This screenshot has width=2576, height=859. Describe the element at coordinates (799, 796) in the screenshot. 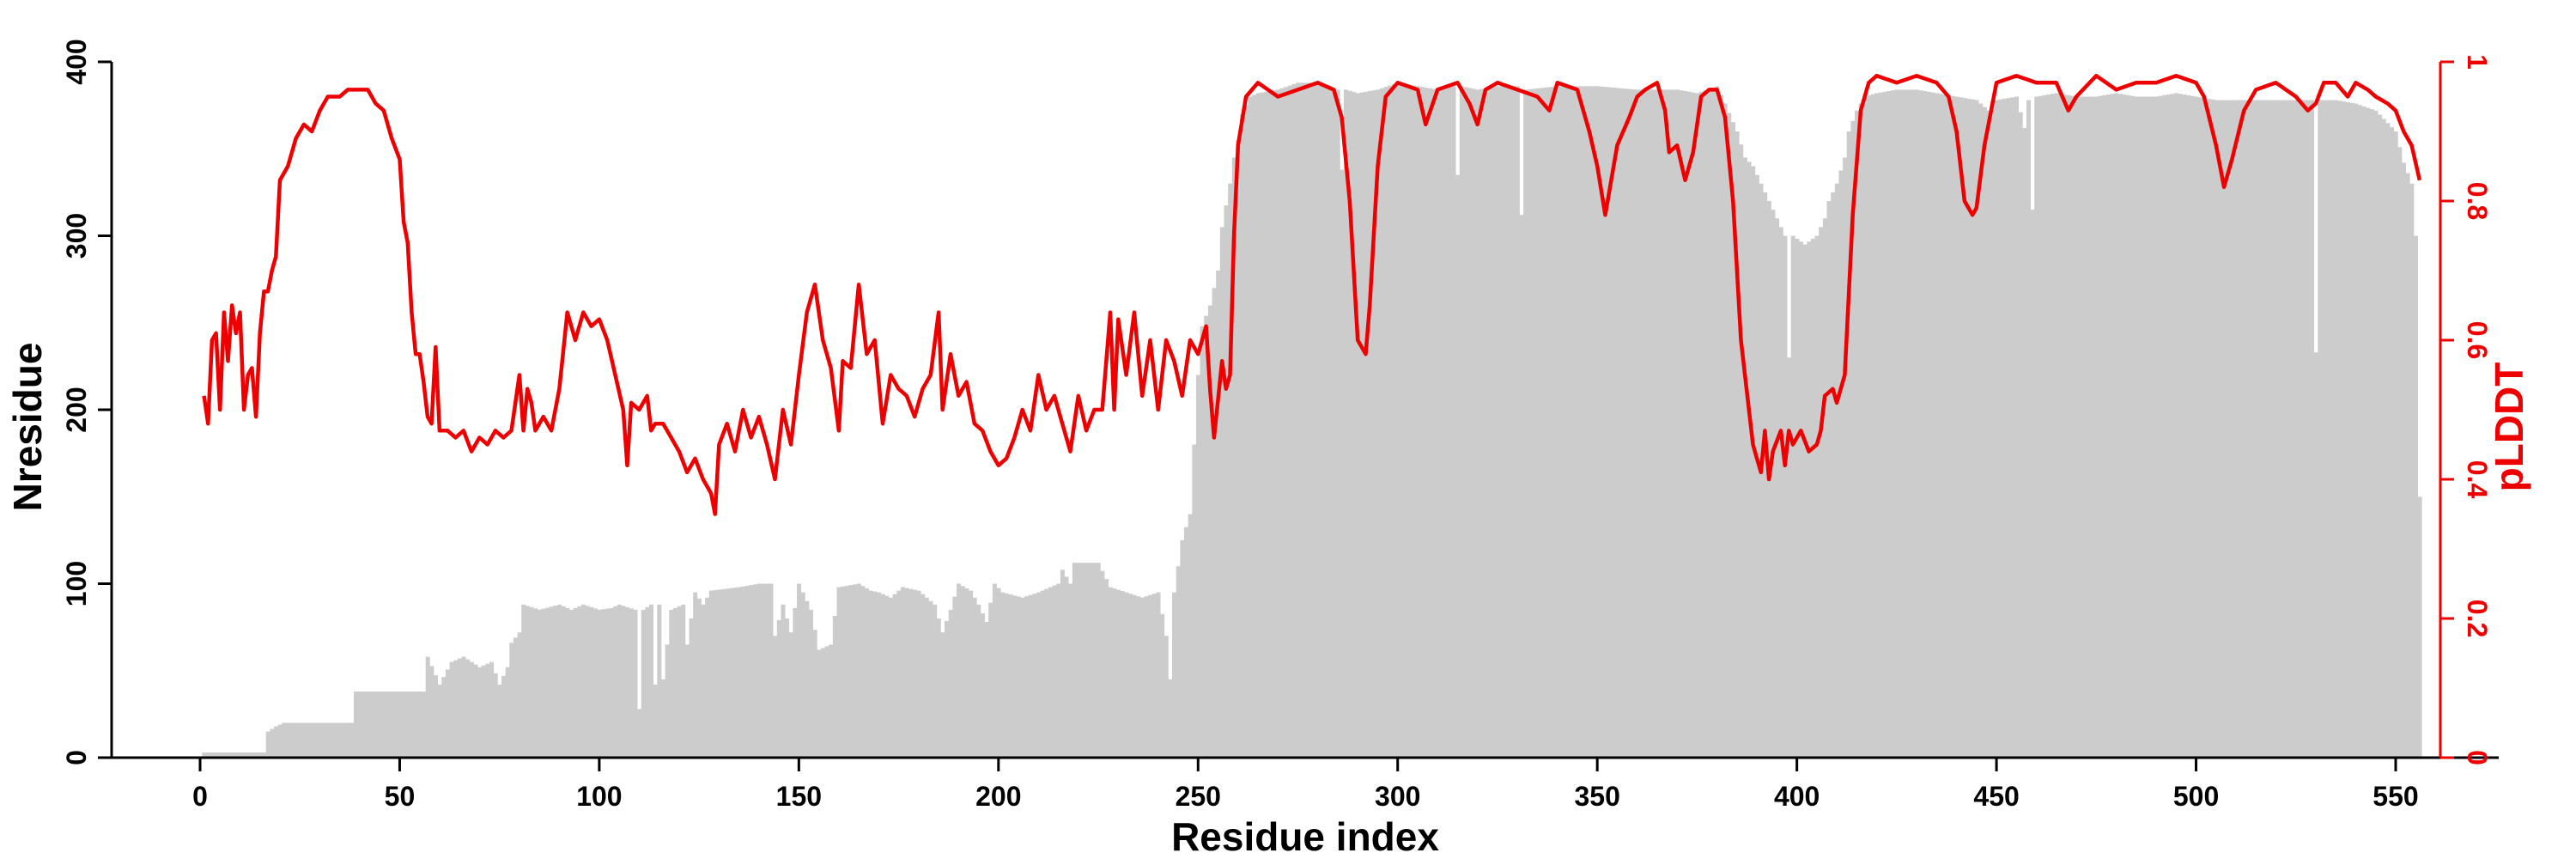

I see `x-tick-label: 150` at that location.